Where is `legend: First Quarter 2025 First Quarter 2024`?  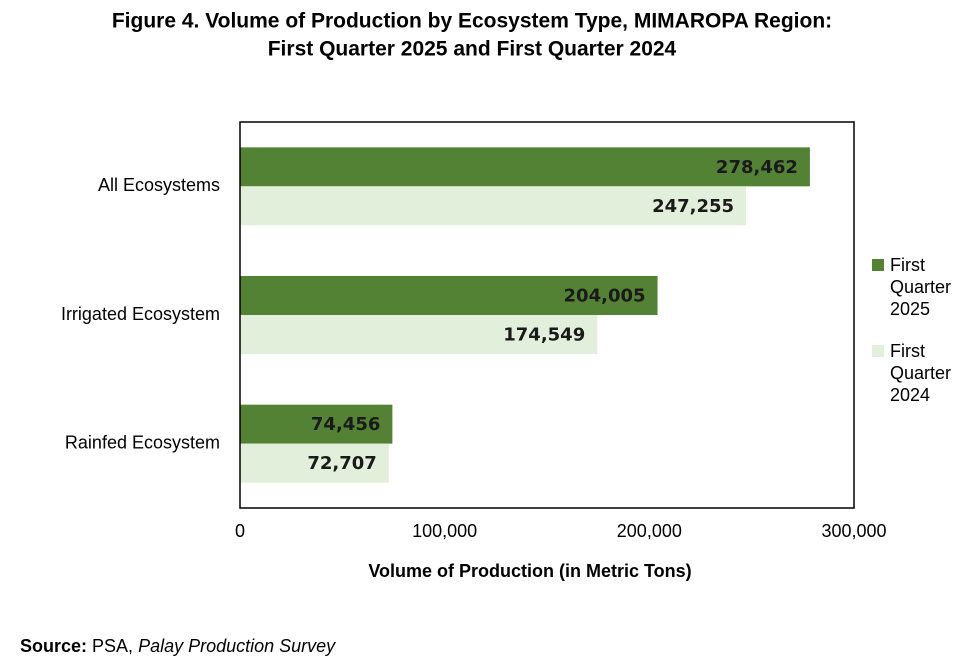
legend: First Quarter 2025 First Quarter 2024 is located at coordinates (917, 340).